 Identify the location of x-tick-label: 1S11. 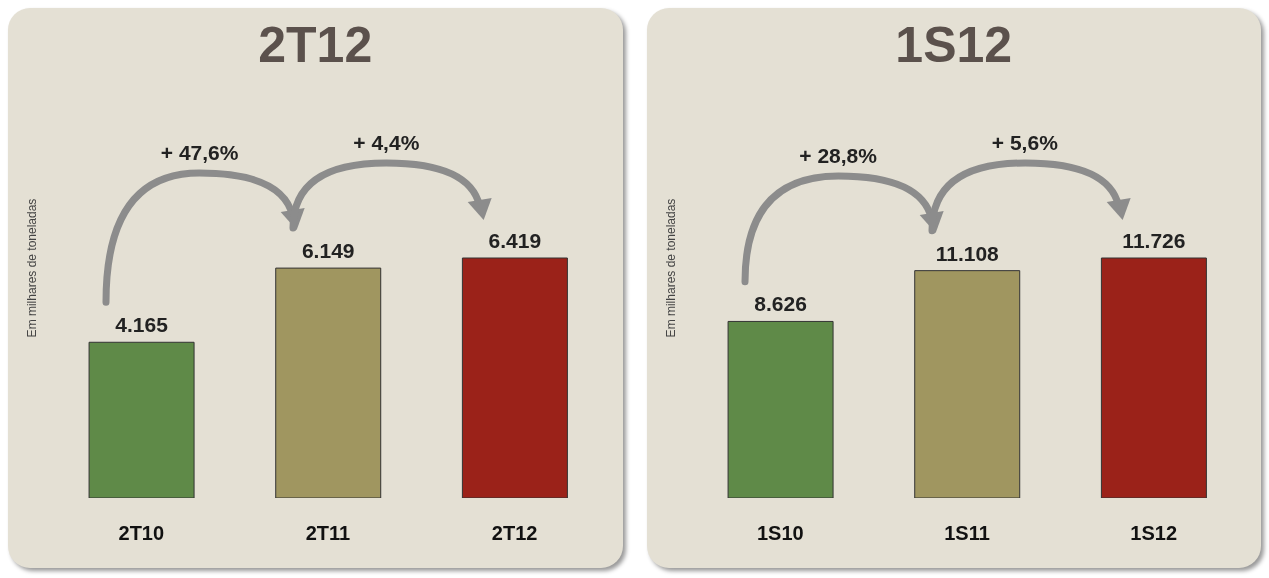
(966, 533).